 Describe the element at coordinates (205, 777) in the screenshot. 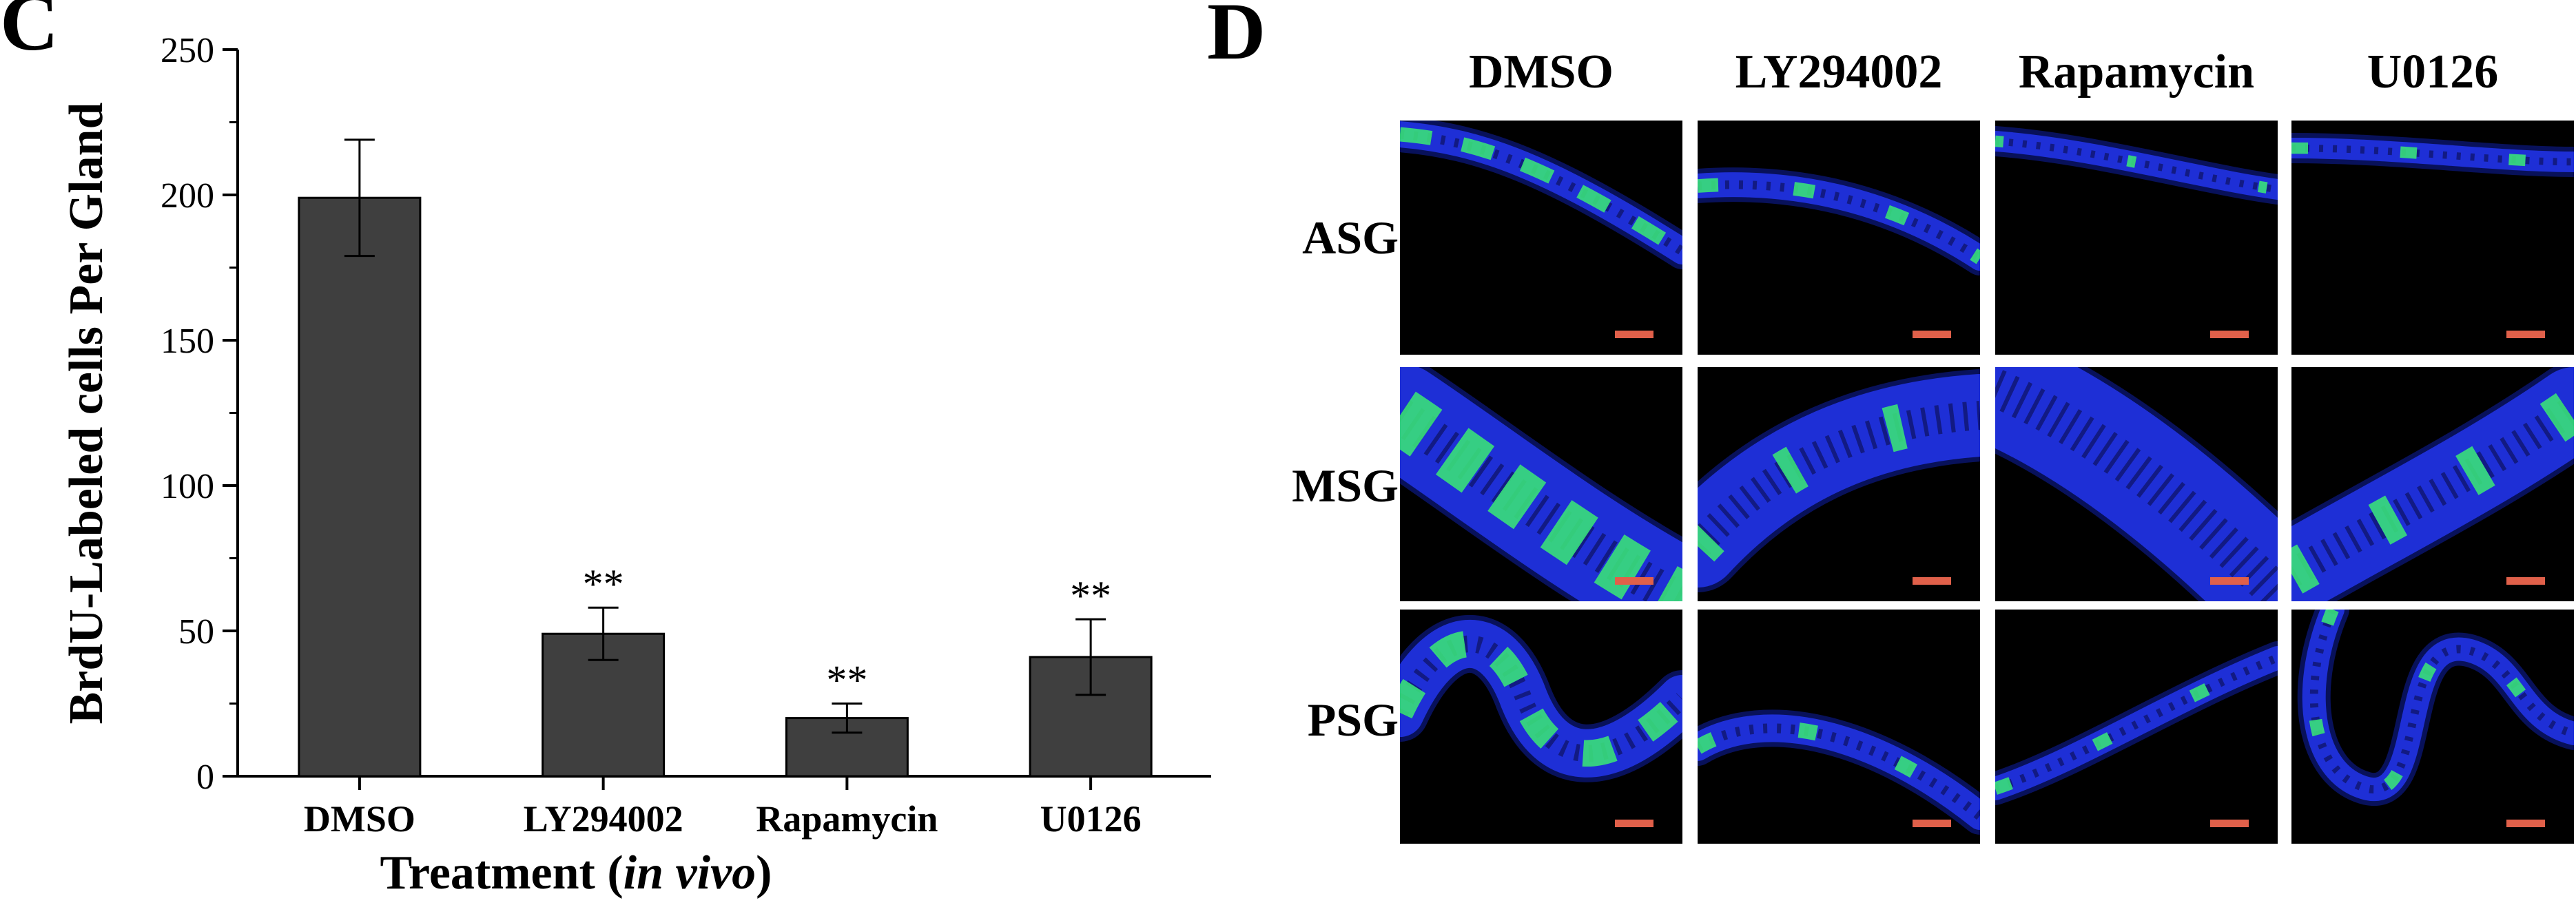

I see `y-tick-label: 0` at that location.